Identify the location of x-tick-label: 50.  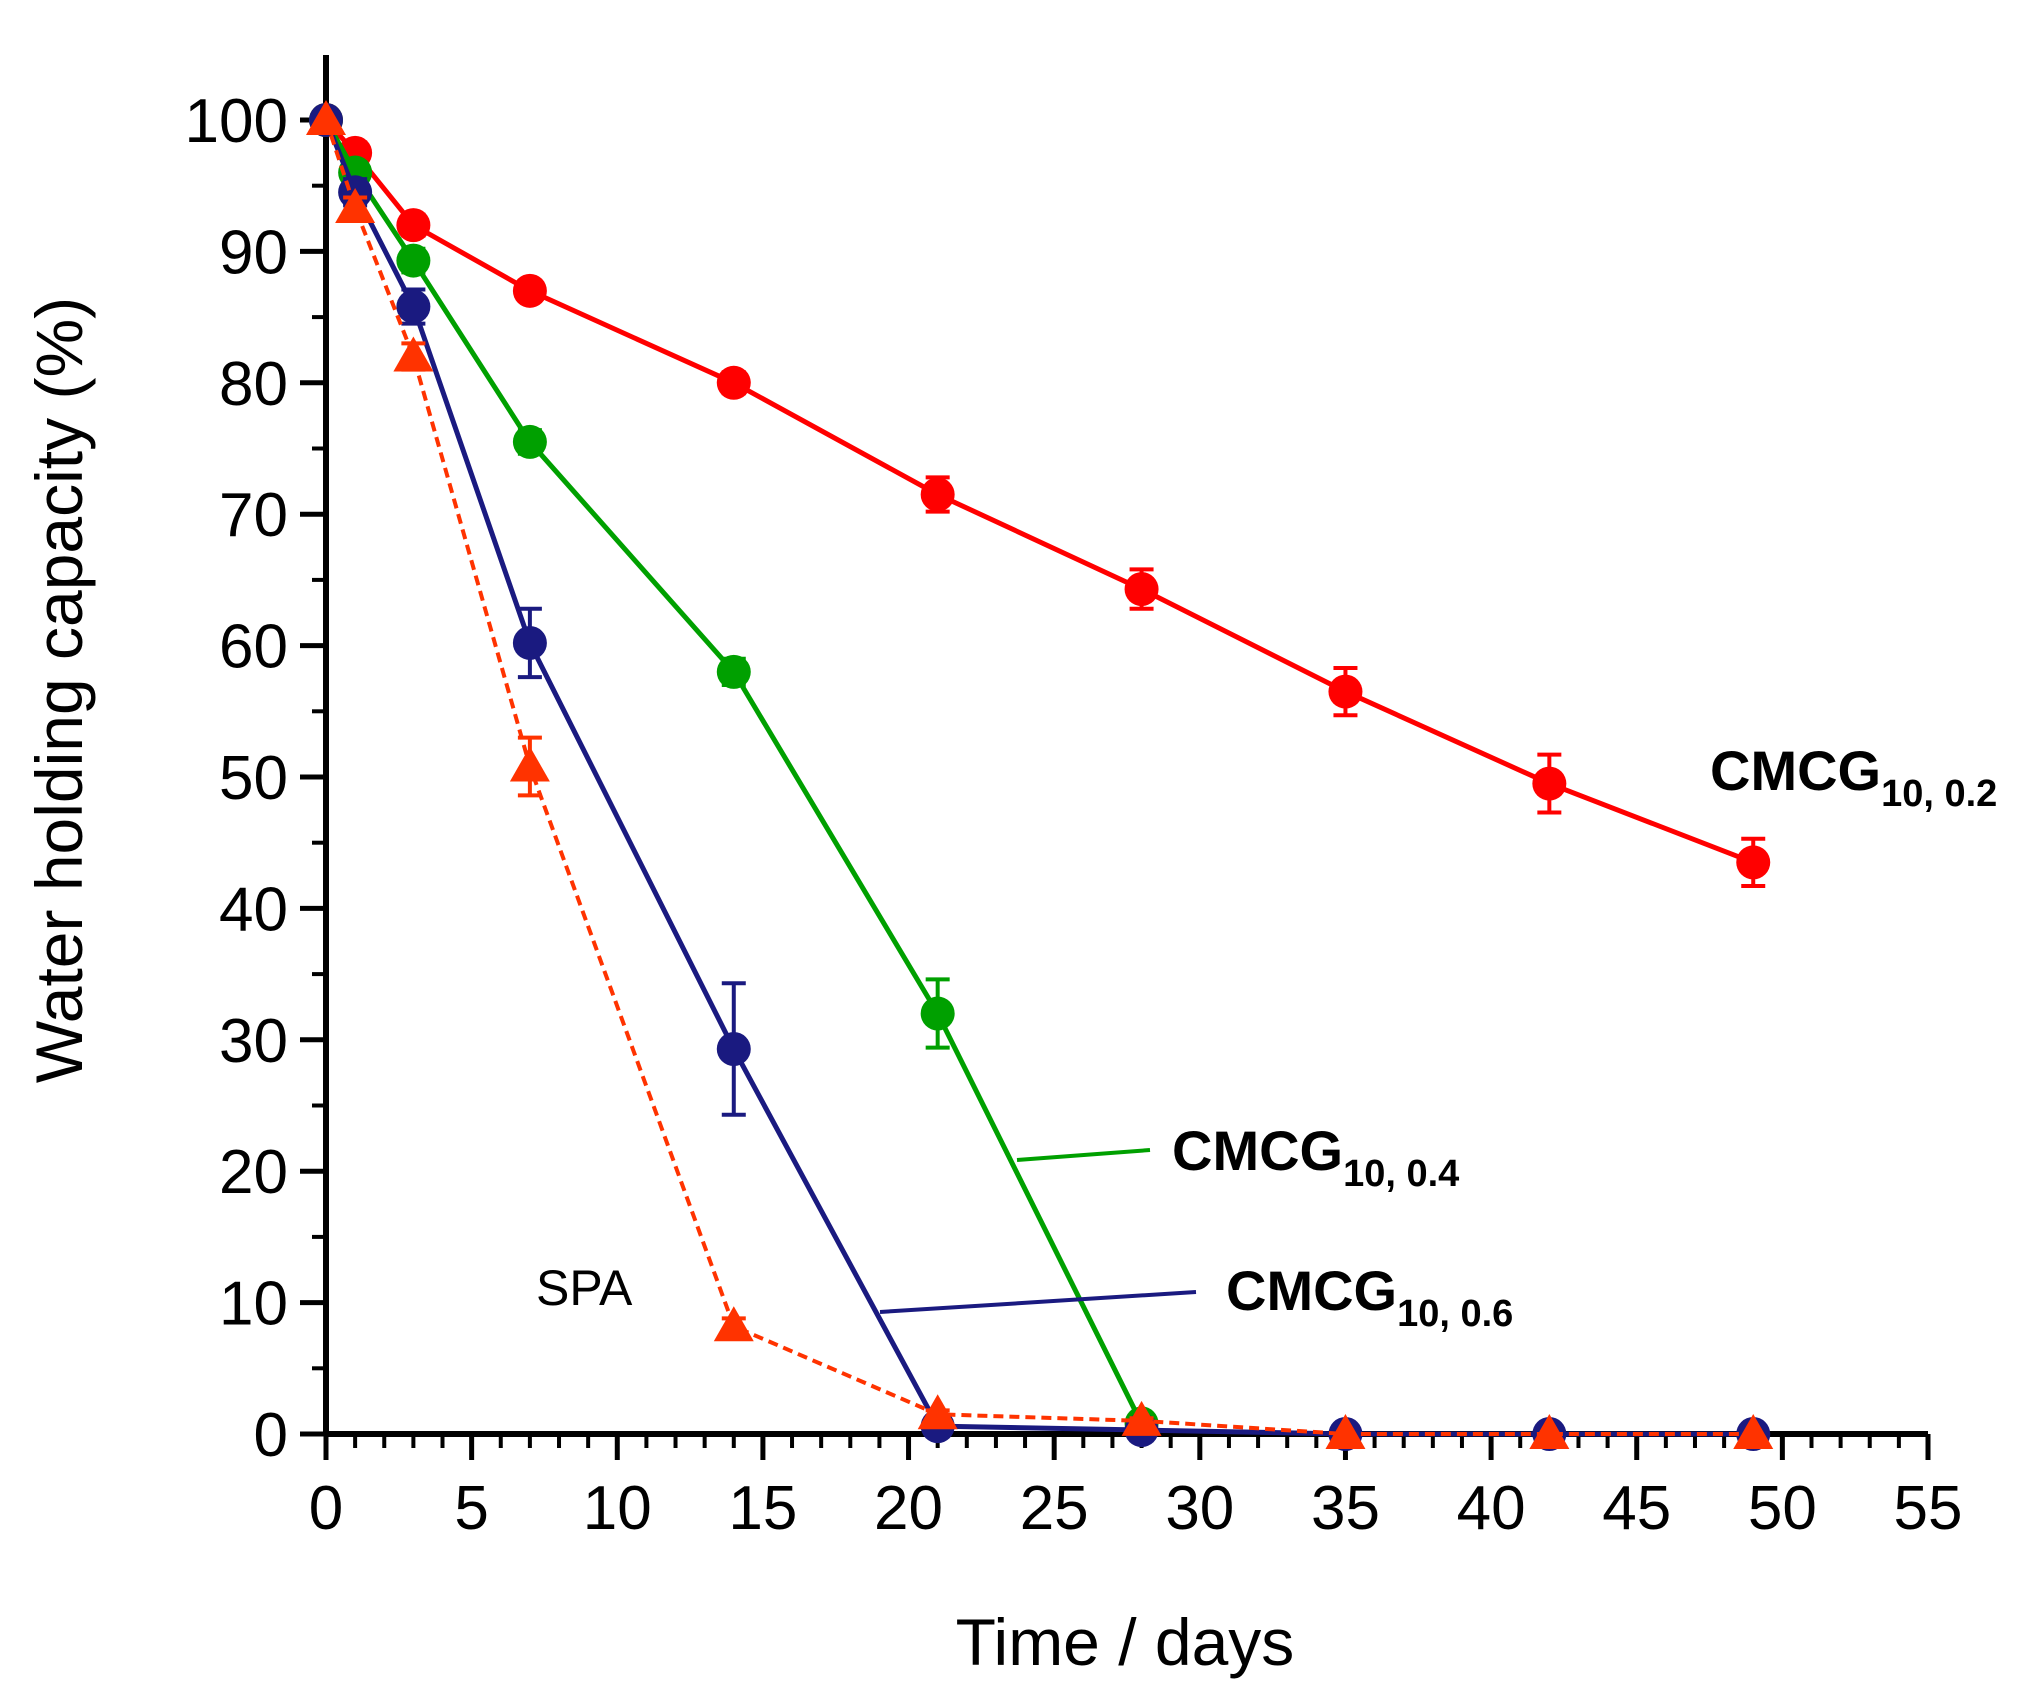
(1782, 1508).